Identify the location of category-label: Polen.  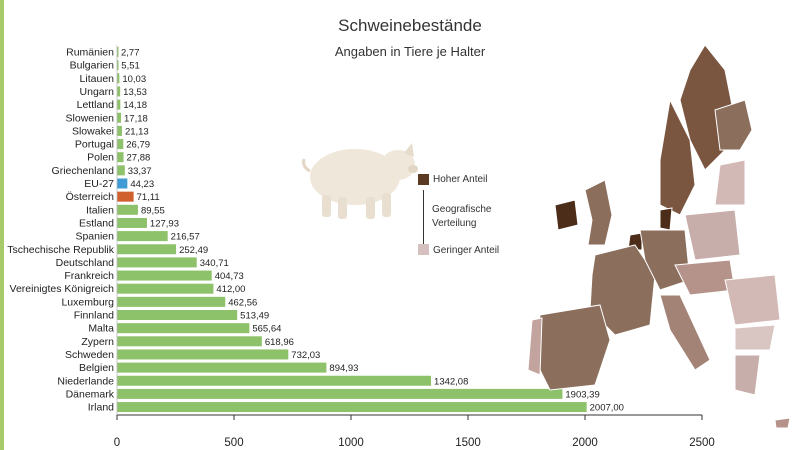
(100, 158).